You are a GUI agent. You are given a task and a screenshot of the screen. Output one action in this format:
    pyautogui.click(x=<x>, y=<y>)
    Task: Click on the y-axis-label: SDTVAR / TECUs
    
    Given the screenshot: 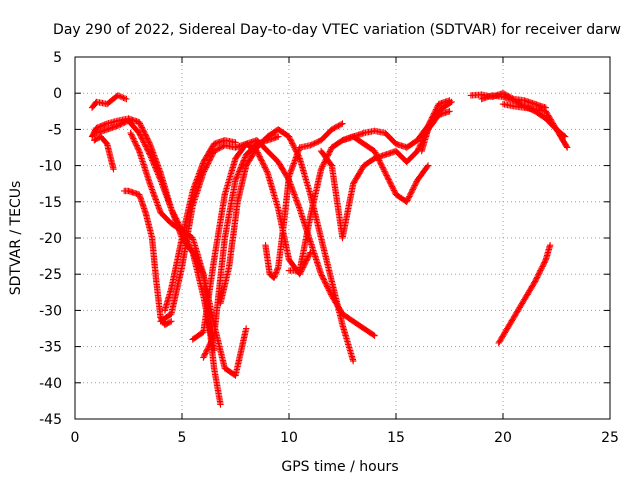 What is the action you would take?
    pyautogui.click(x=16, y=238)
    